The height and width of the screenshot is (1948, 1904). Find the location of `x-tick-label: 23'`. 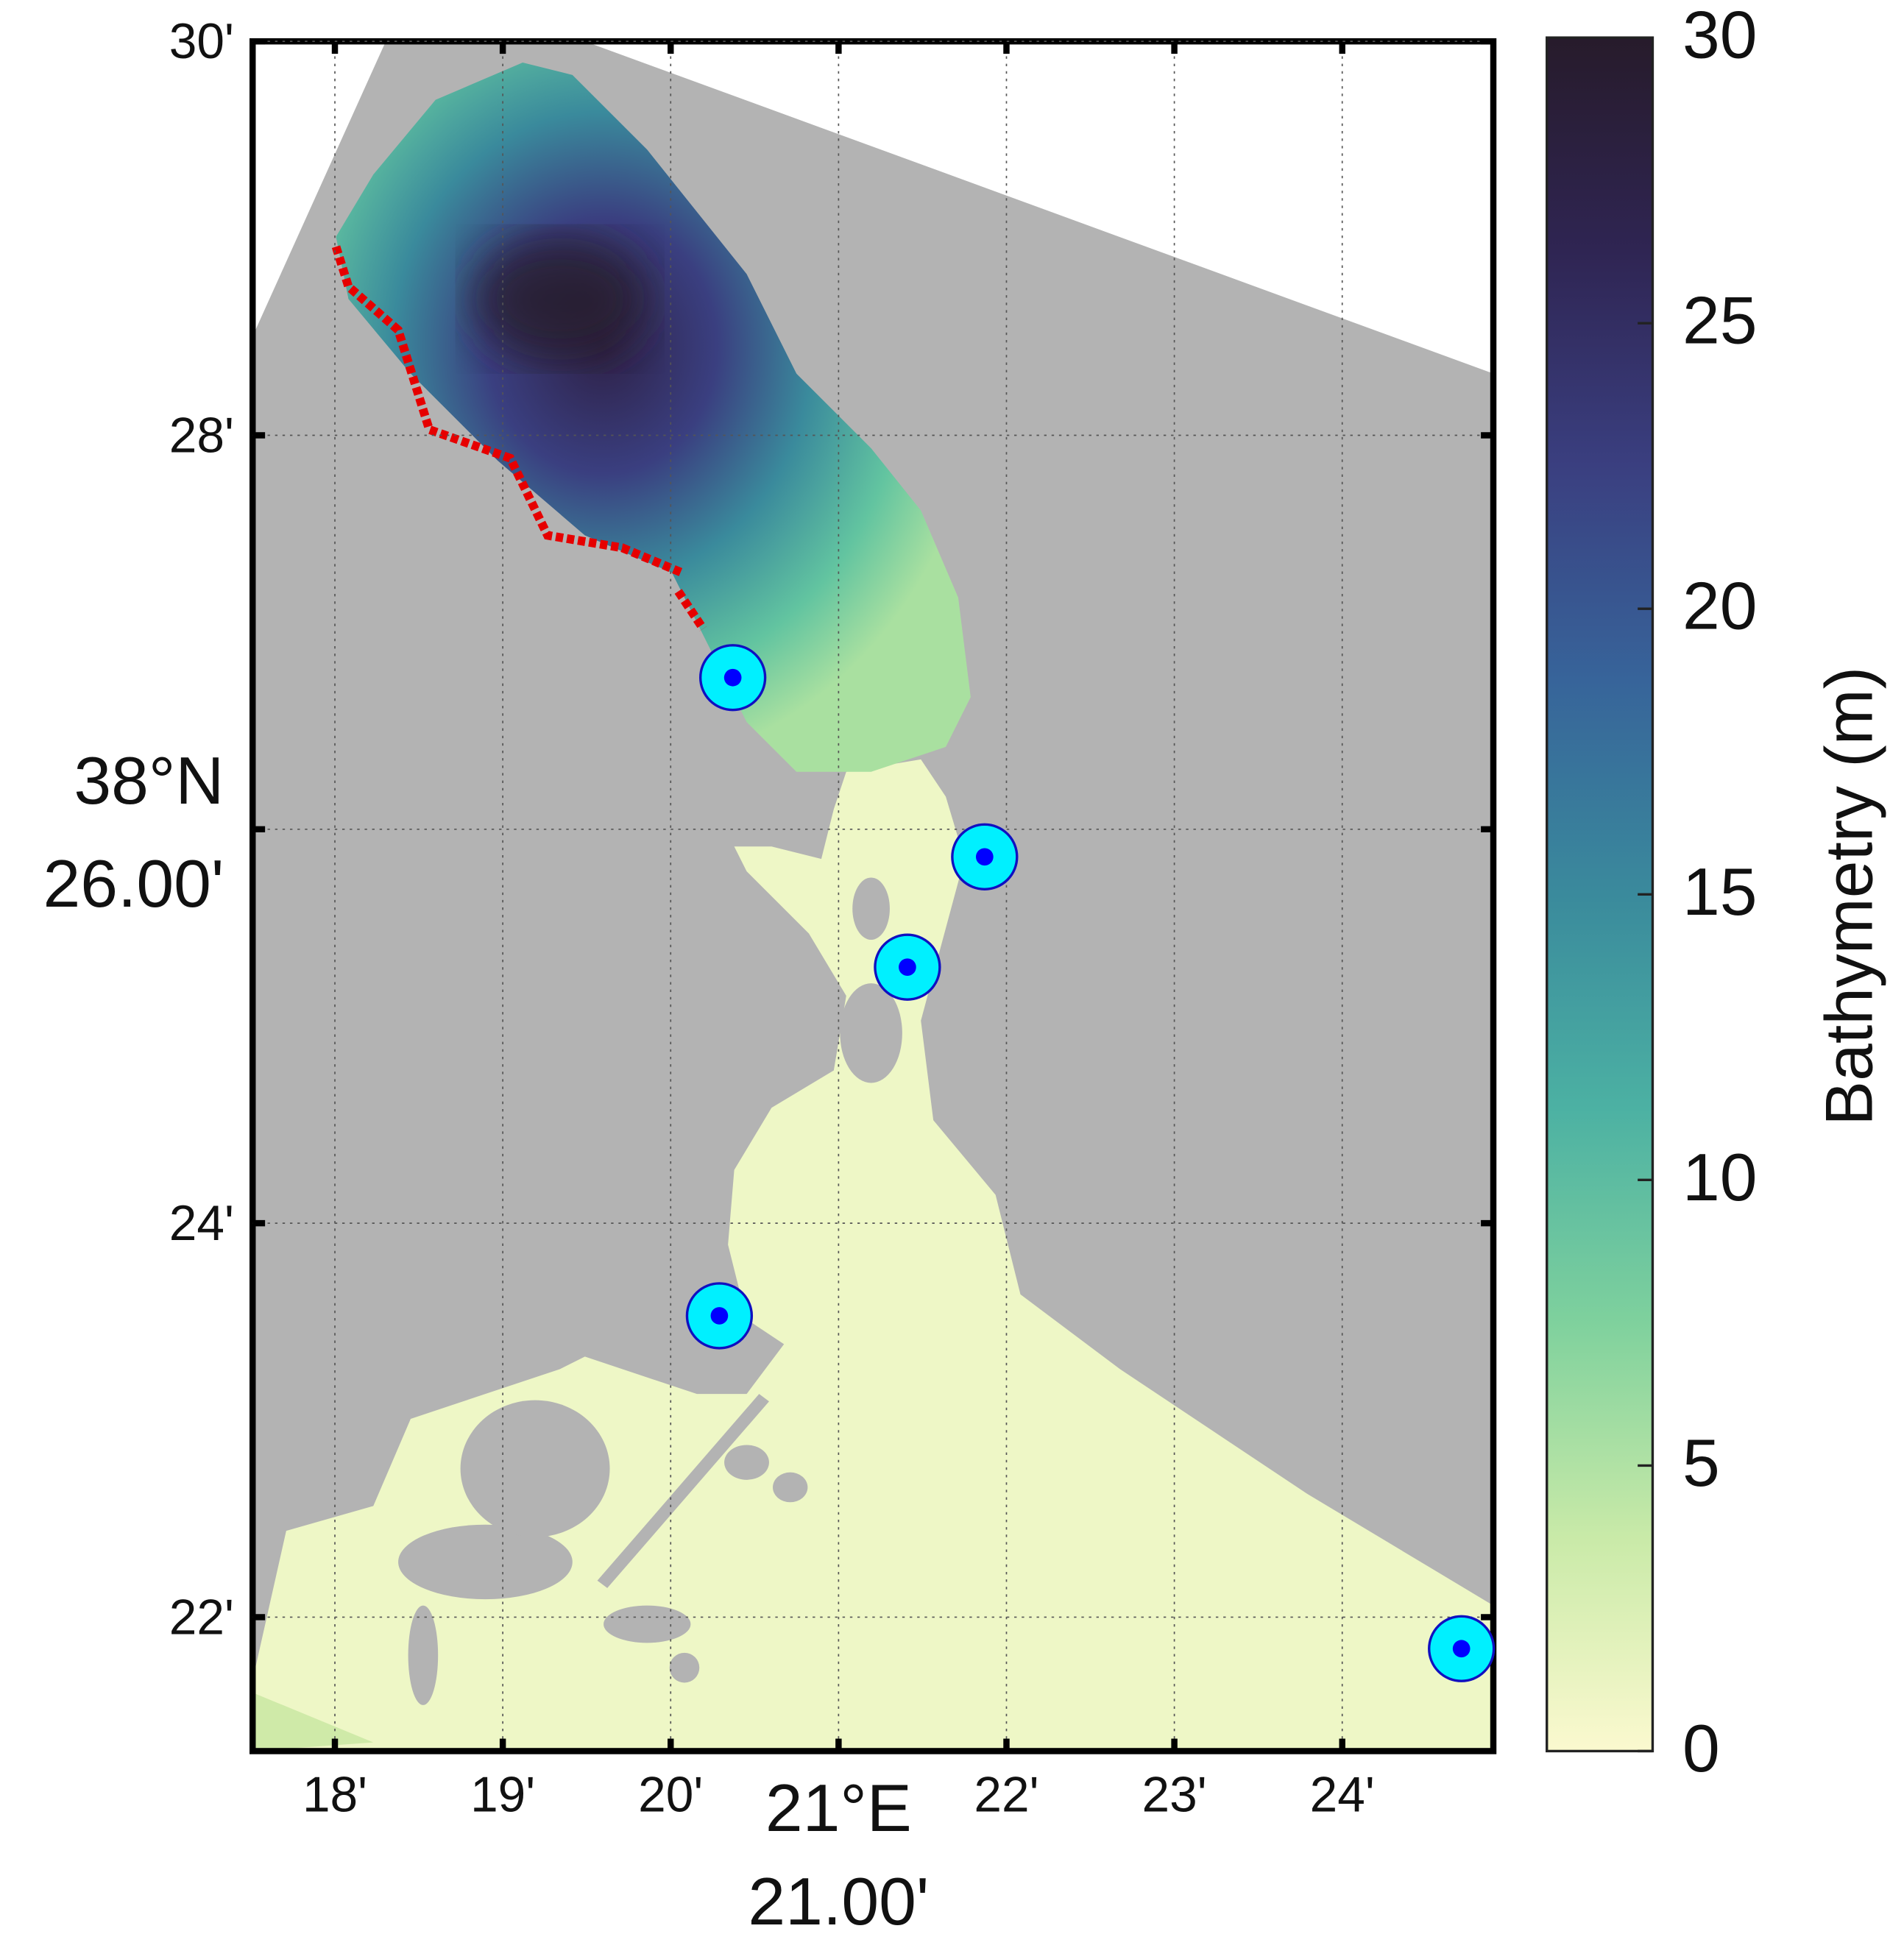

x-tick-label: 23' is located at coordinates (1174, 1796).